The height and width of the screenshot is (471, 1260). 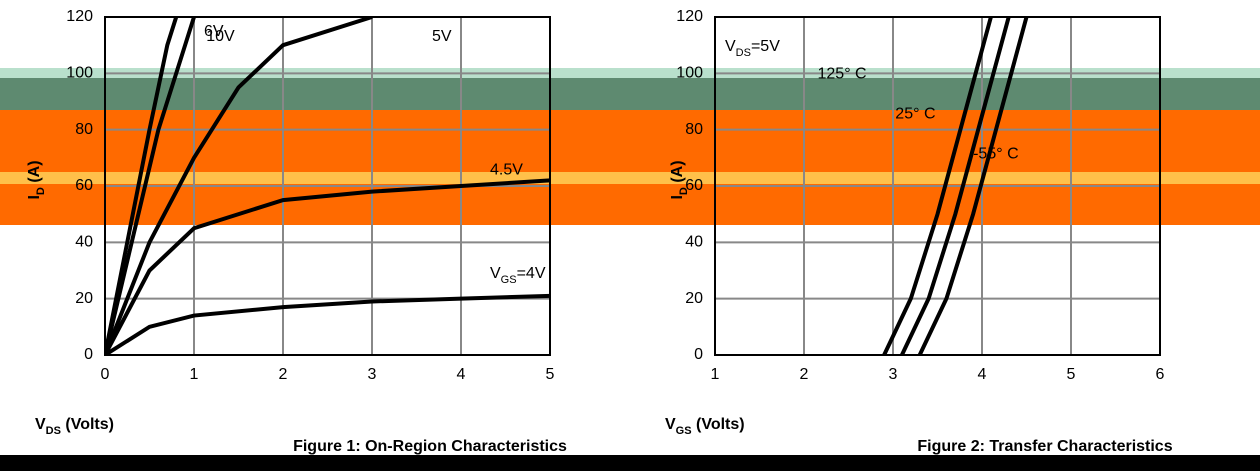 What do you see at coordinates (531, 273) in the screenshot?
I see `series-label-rest: =4V` at bounding box center [531, 273].